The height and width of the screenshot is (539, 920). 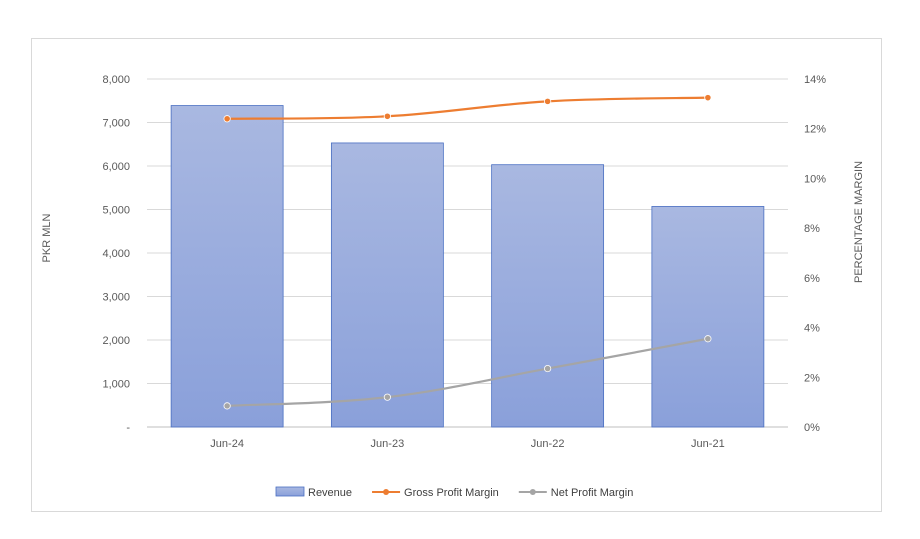 I want to click on legend-label: Revenue, so click(x=330, y=493).